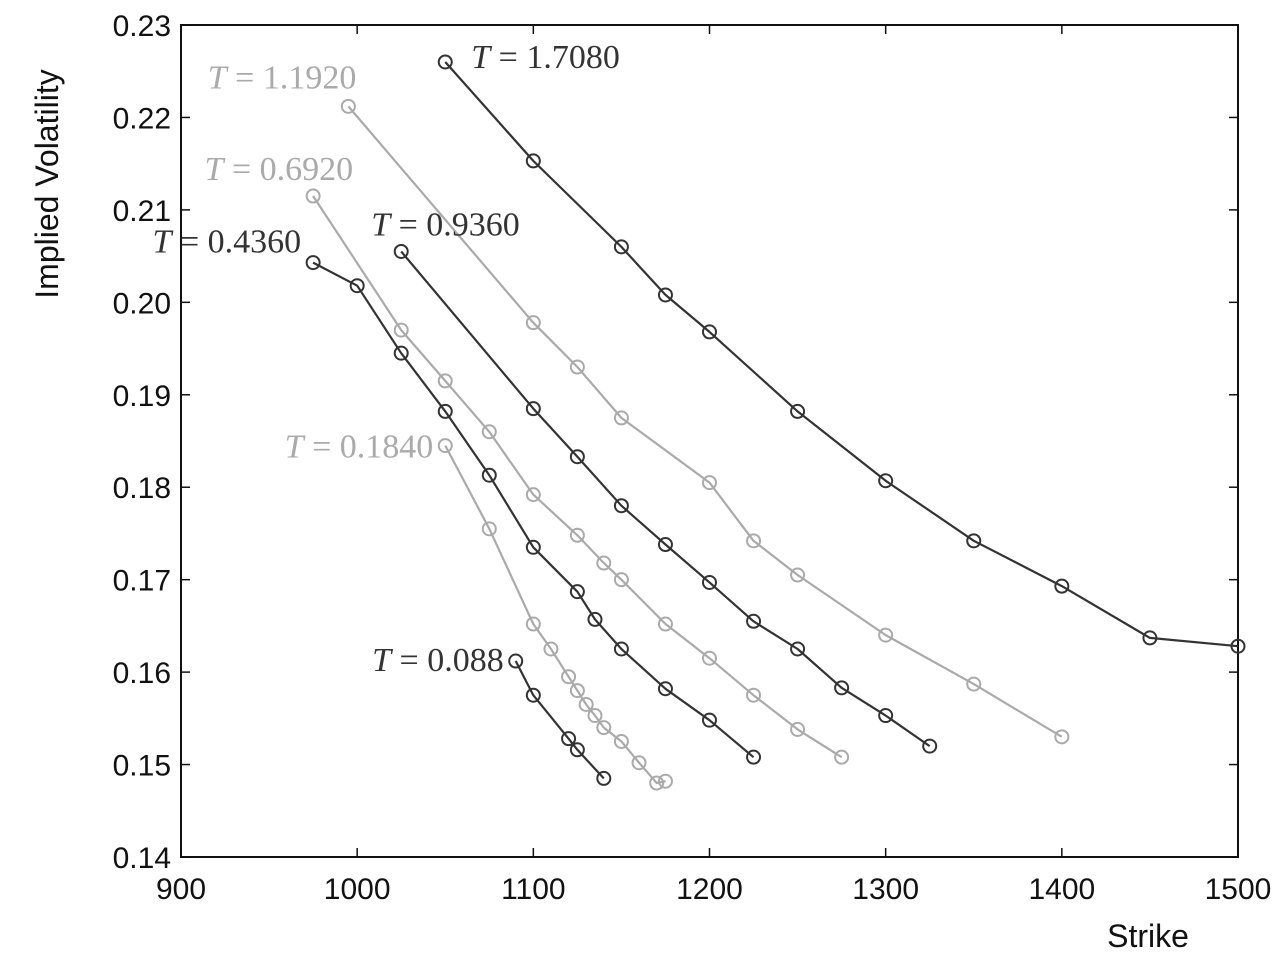 This screenshot has width=1275, height=974. What do you see at coordinates (359, 447) in the screenshot?
I see `series-label: T = 0.1840` at bounding box center [359, 447].